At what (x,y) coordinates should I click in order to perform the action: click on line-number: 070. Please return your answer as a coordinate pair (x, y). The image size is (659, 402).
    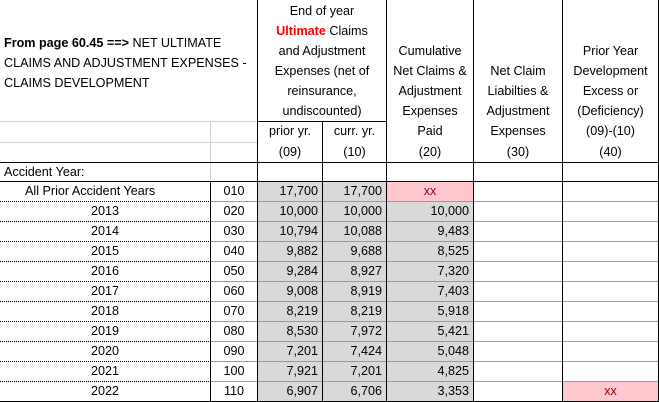
    Looking at the image, I should click on (234, 311).